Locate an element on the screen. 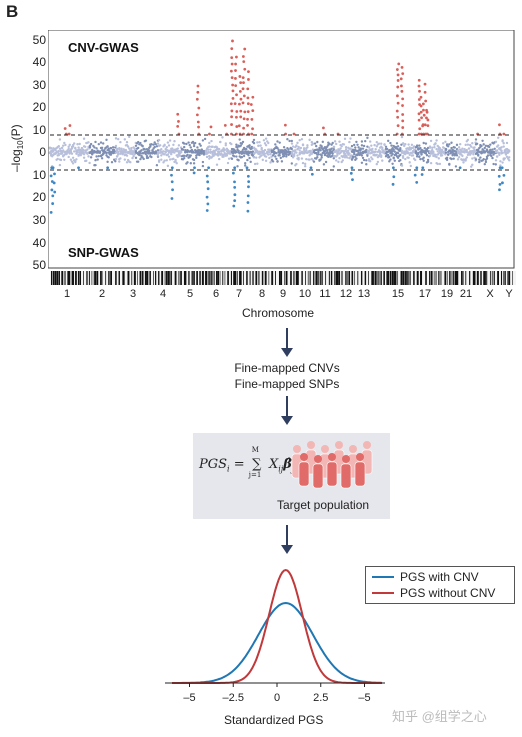  chromosome-tick: 21 is located at coordinates (466, 294).